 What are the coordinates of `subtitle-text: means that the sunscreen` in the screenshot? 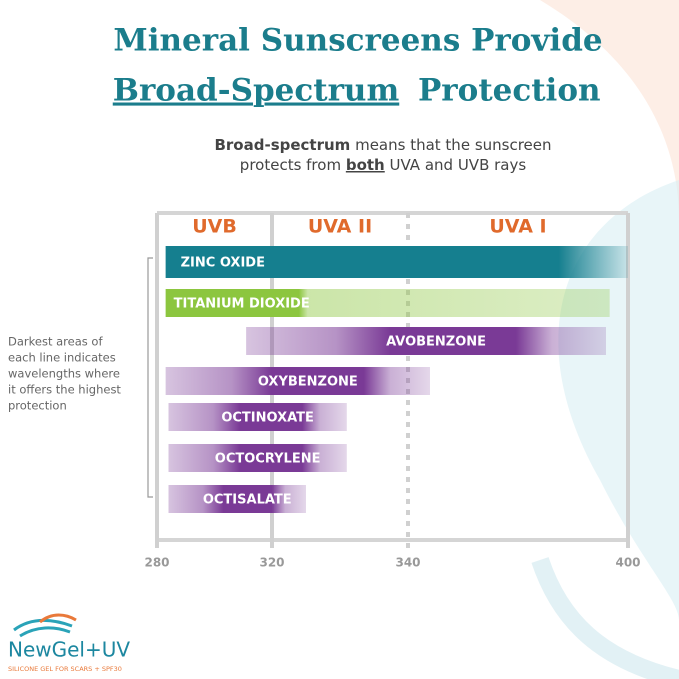 It's located at (453, 145).